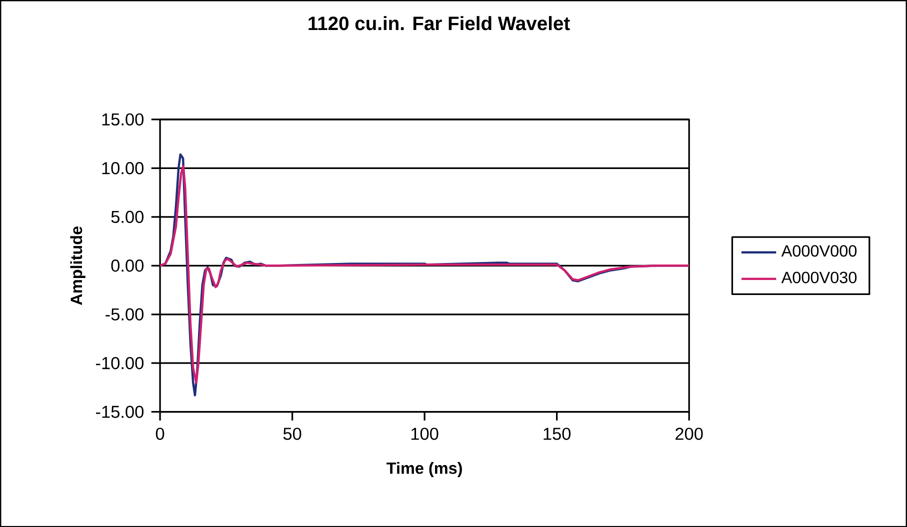  I want to click on y-axis-title: Amplitude, so click(78, 265).